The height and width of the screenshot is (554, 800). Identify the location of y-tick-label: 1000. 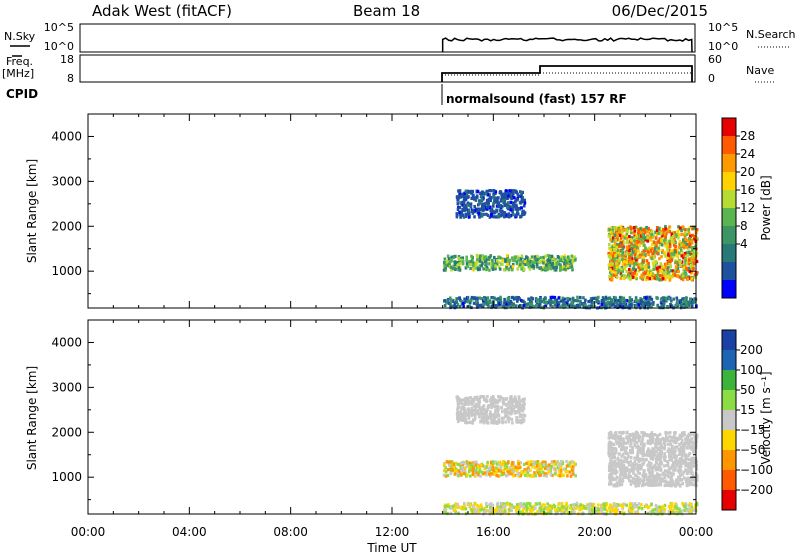
(66, 477).